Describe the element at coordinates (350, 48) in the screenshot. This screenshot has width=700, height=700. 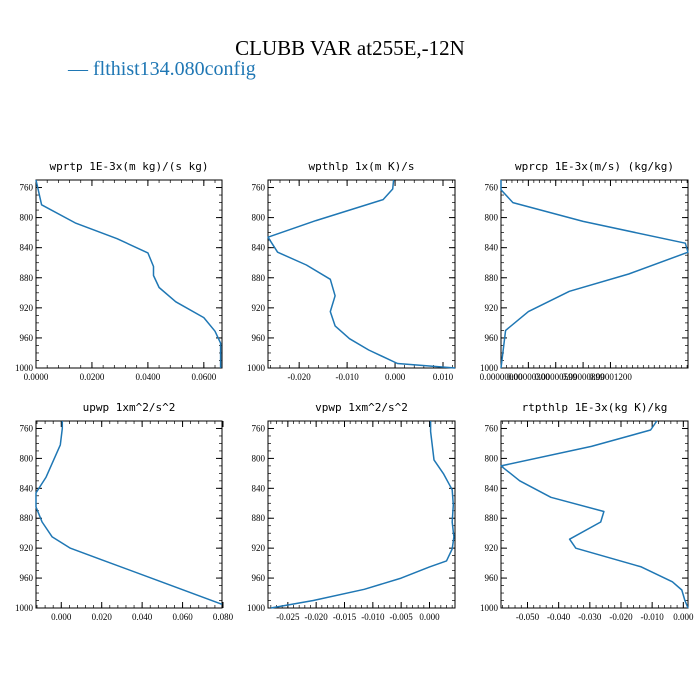
I see `figure-title: CLUBB VAR at255E,-12N` at that location.